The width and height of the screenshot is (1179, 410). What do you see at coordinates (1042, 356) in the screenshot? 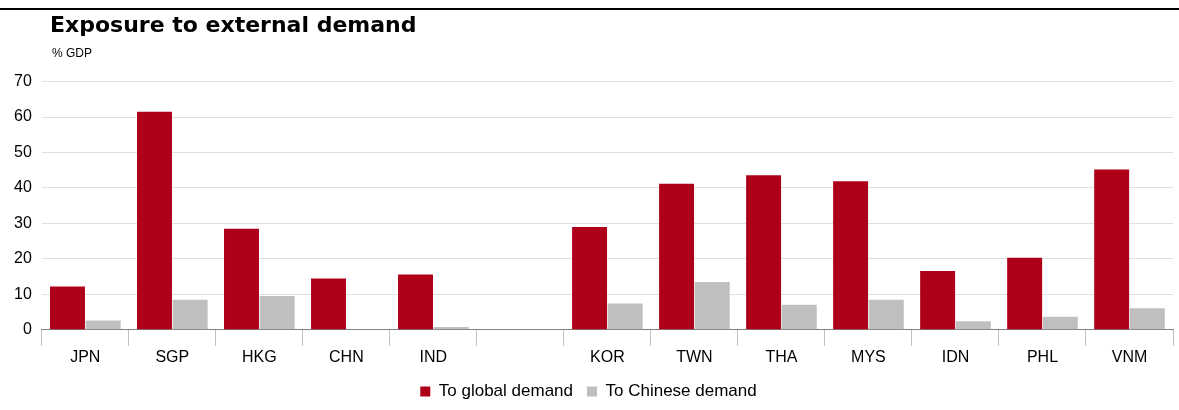
I see `x-tick-label: PHL` at bounding box center [1042, 356].